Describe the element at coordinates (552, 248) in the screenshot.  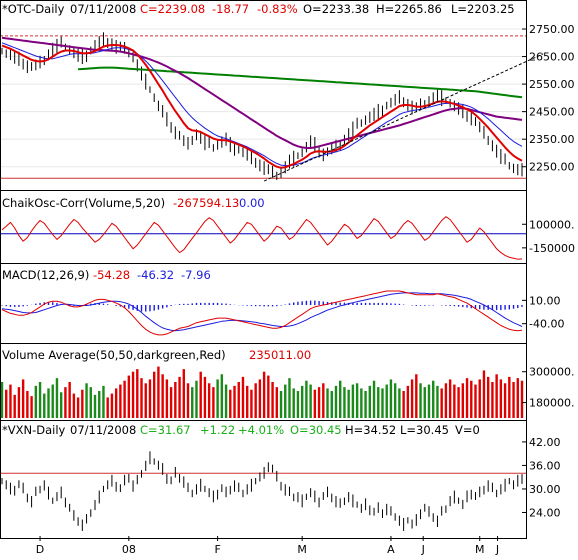
I see `chaikin-tick-label: -150000` at that location.